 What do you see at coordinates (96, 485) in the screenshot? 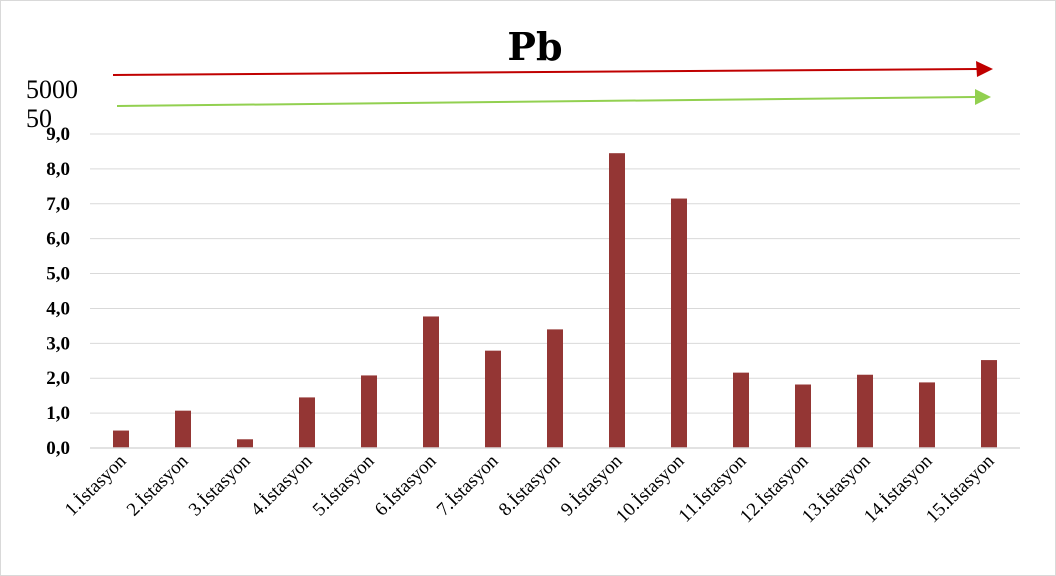
I see `x-tick-label: 1.İstasyon` at bounding box center [96, 485].